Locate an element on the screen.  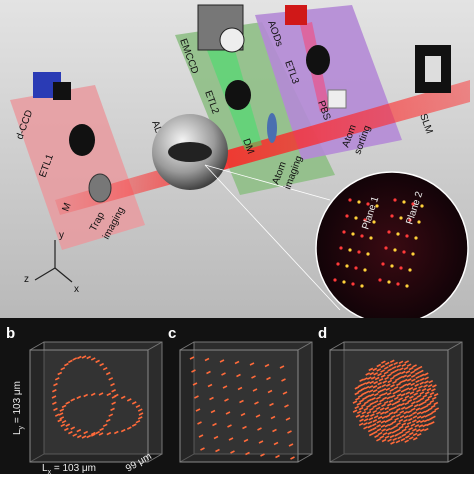
cube-front is located at coordinates (389, 406).